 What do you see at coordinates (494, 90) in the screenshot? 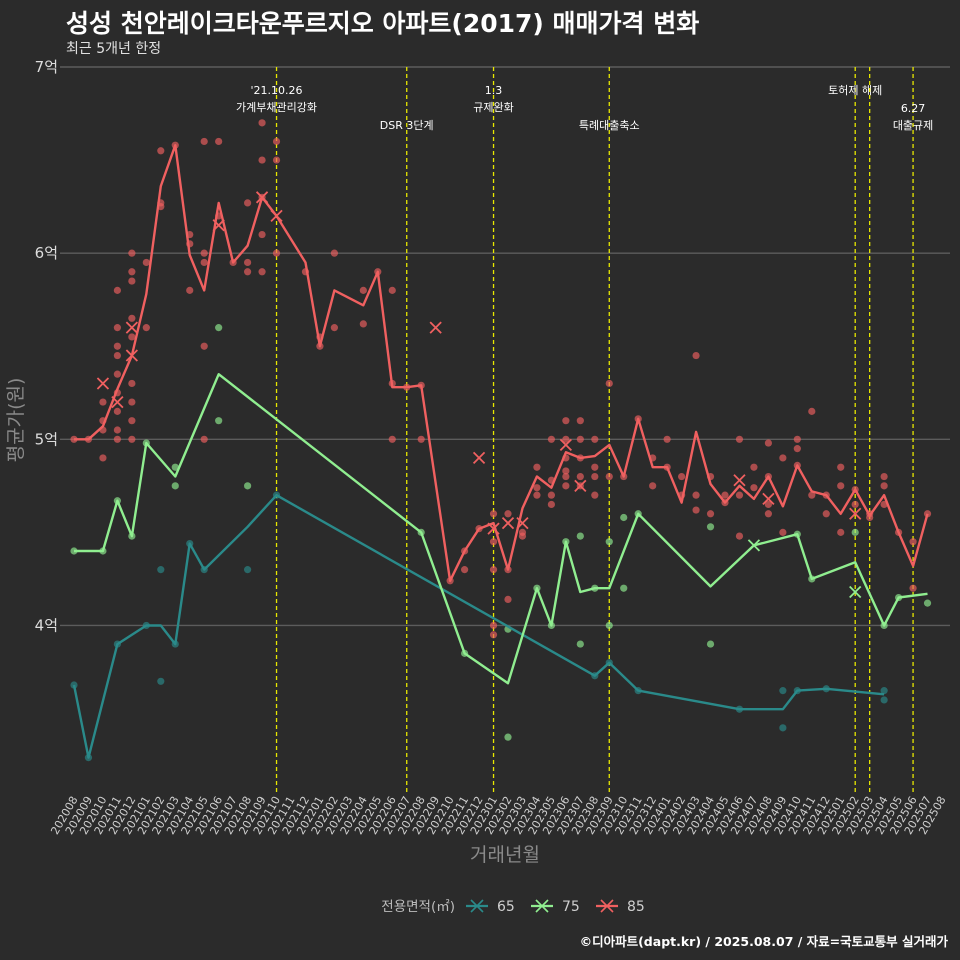
I see `event-label: 1.3` at bounding box center [494, 90].